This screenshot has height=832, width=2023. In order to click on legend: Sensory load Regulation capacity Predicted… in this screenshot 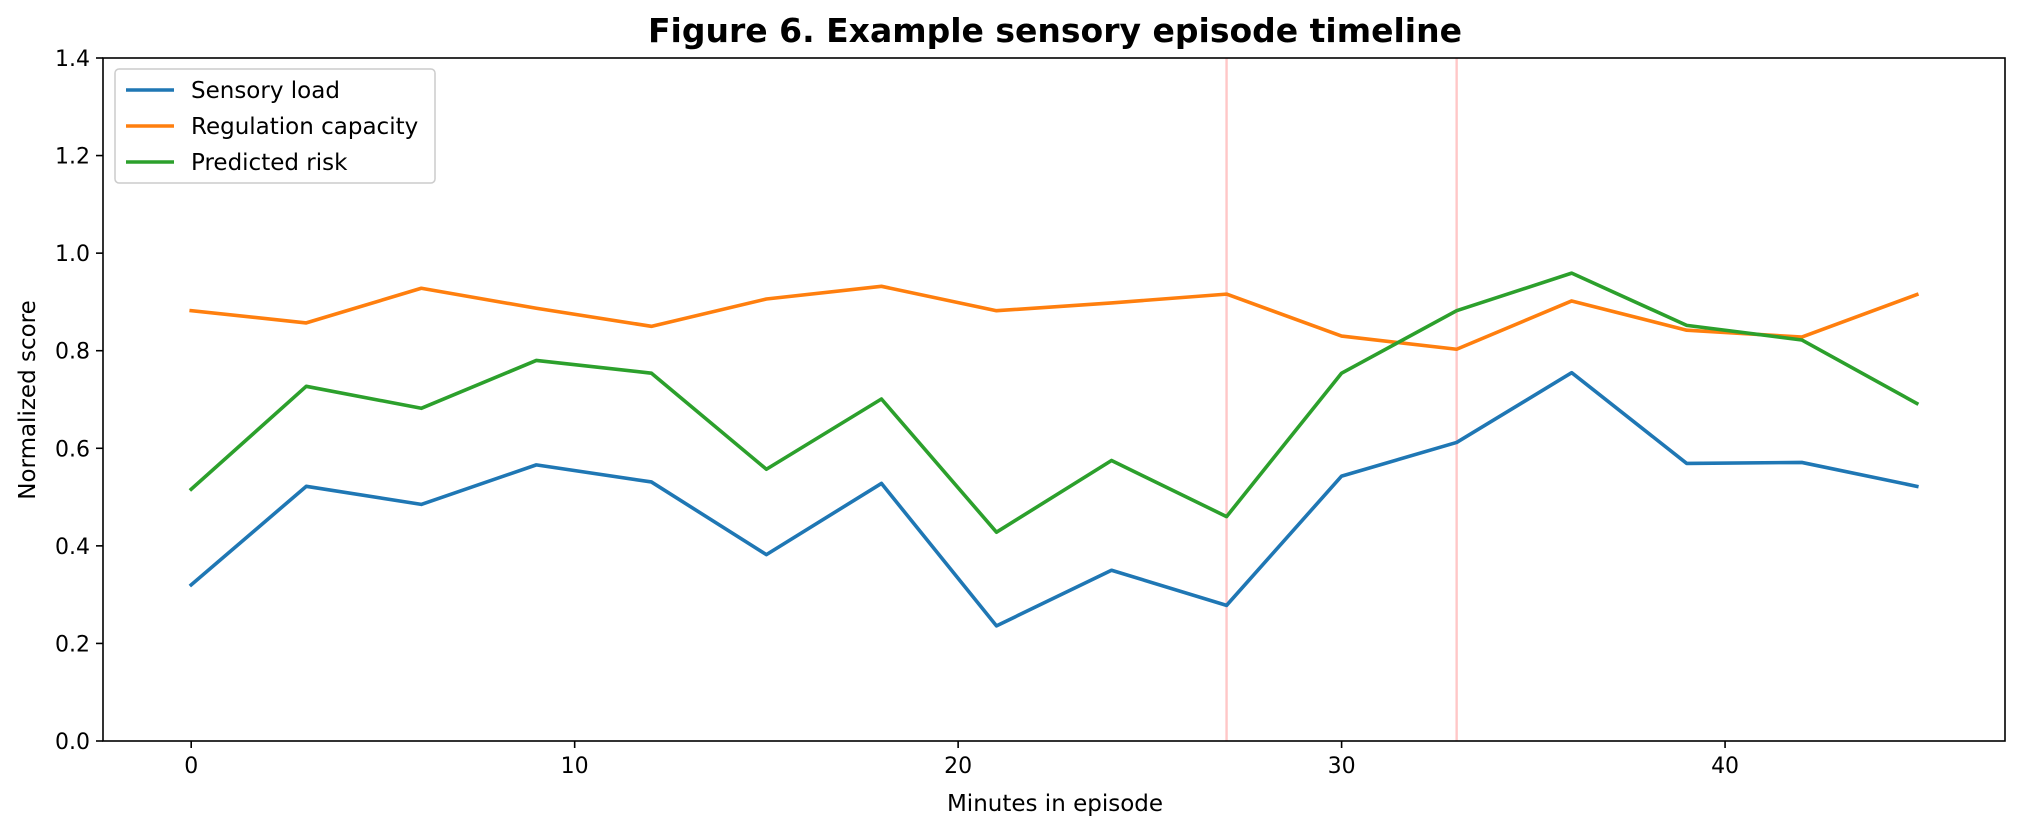, I will do `click(275, 126)`.